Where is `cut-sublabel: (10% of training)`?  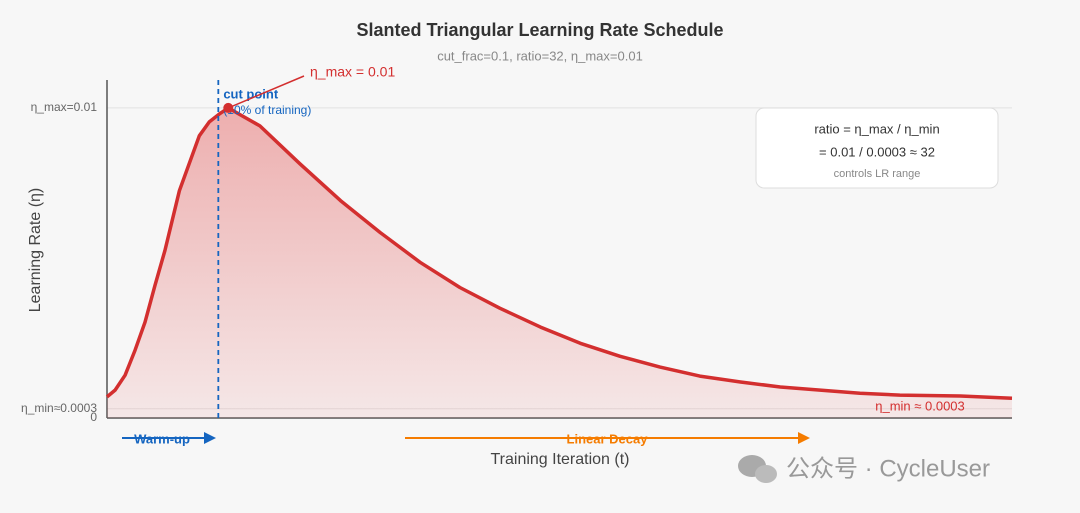
cut-sublabel: (10% of training) is located at coordinates (267, 110).